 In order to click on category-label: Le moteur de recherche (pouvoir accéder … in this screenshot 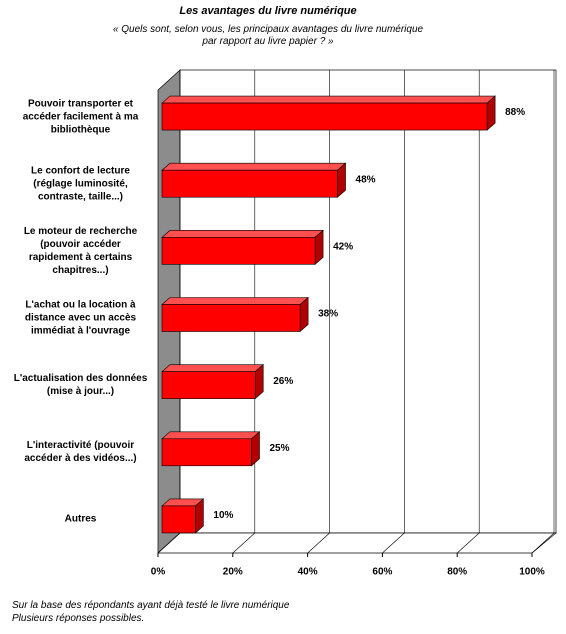, I will do `click(80, 250)`.